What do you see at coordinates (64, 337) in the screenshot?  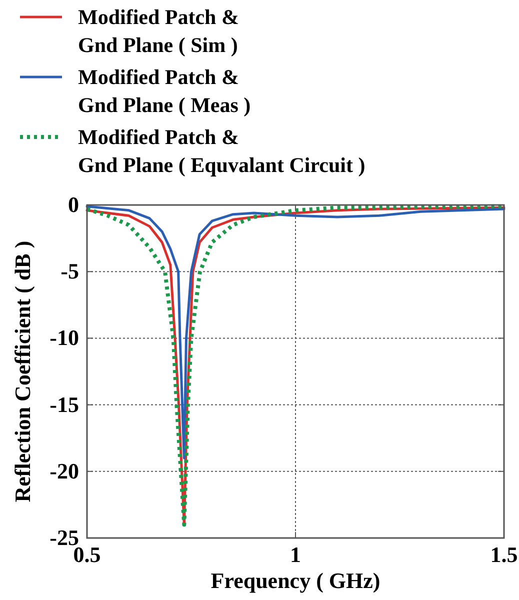 I see `y-tick-label: -10` at bounding box center [64, 337].